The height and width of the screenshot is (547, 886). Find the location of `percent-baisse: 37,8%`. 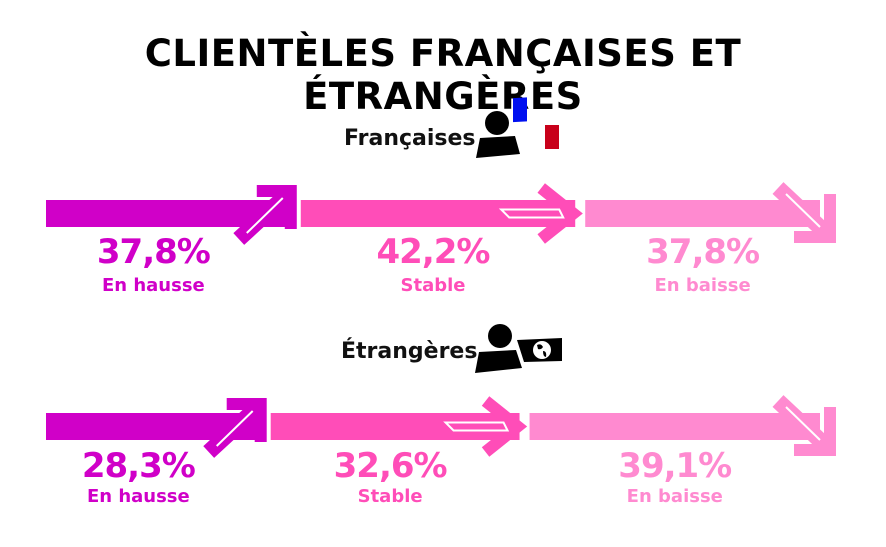

percent-baisse: 37,8% is located at coordinates (703, 252).